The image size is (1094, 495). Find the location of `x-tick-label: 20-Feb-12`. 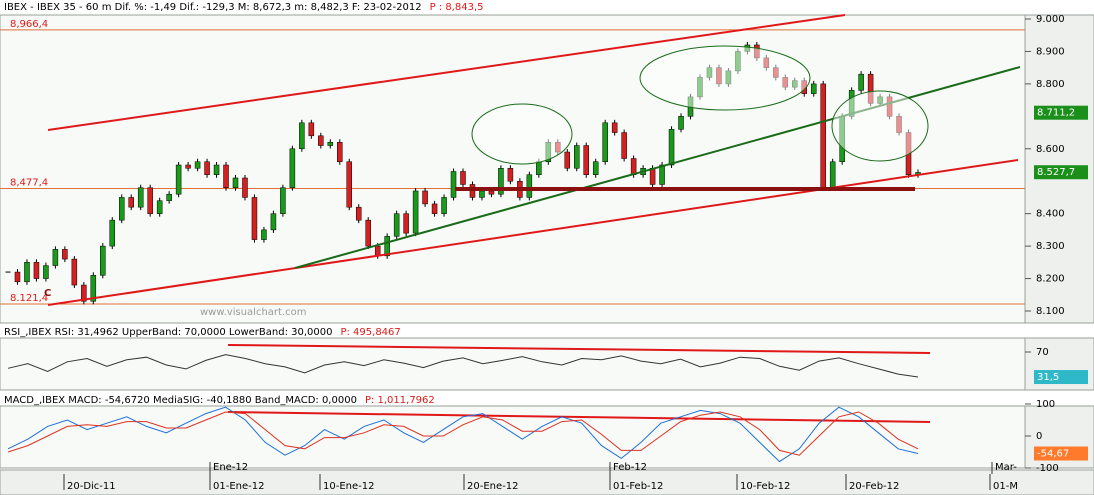

x-tick-label: 20-Feb-12 is located at coordinates (874, 486).